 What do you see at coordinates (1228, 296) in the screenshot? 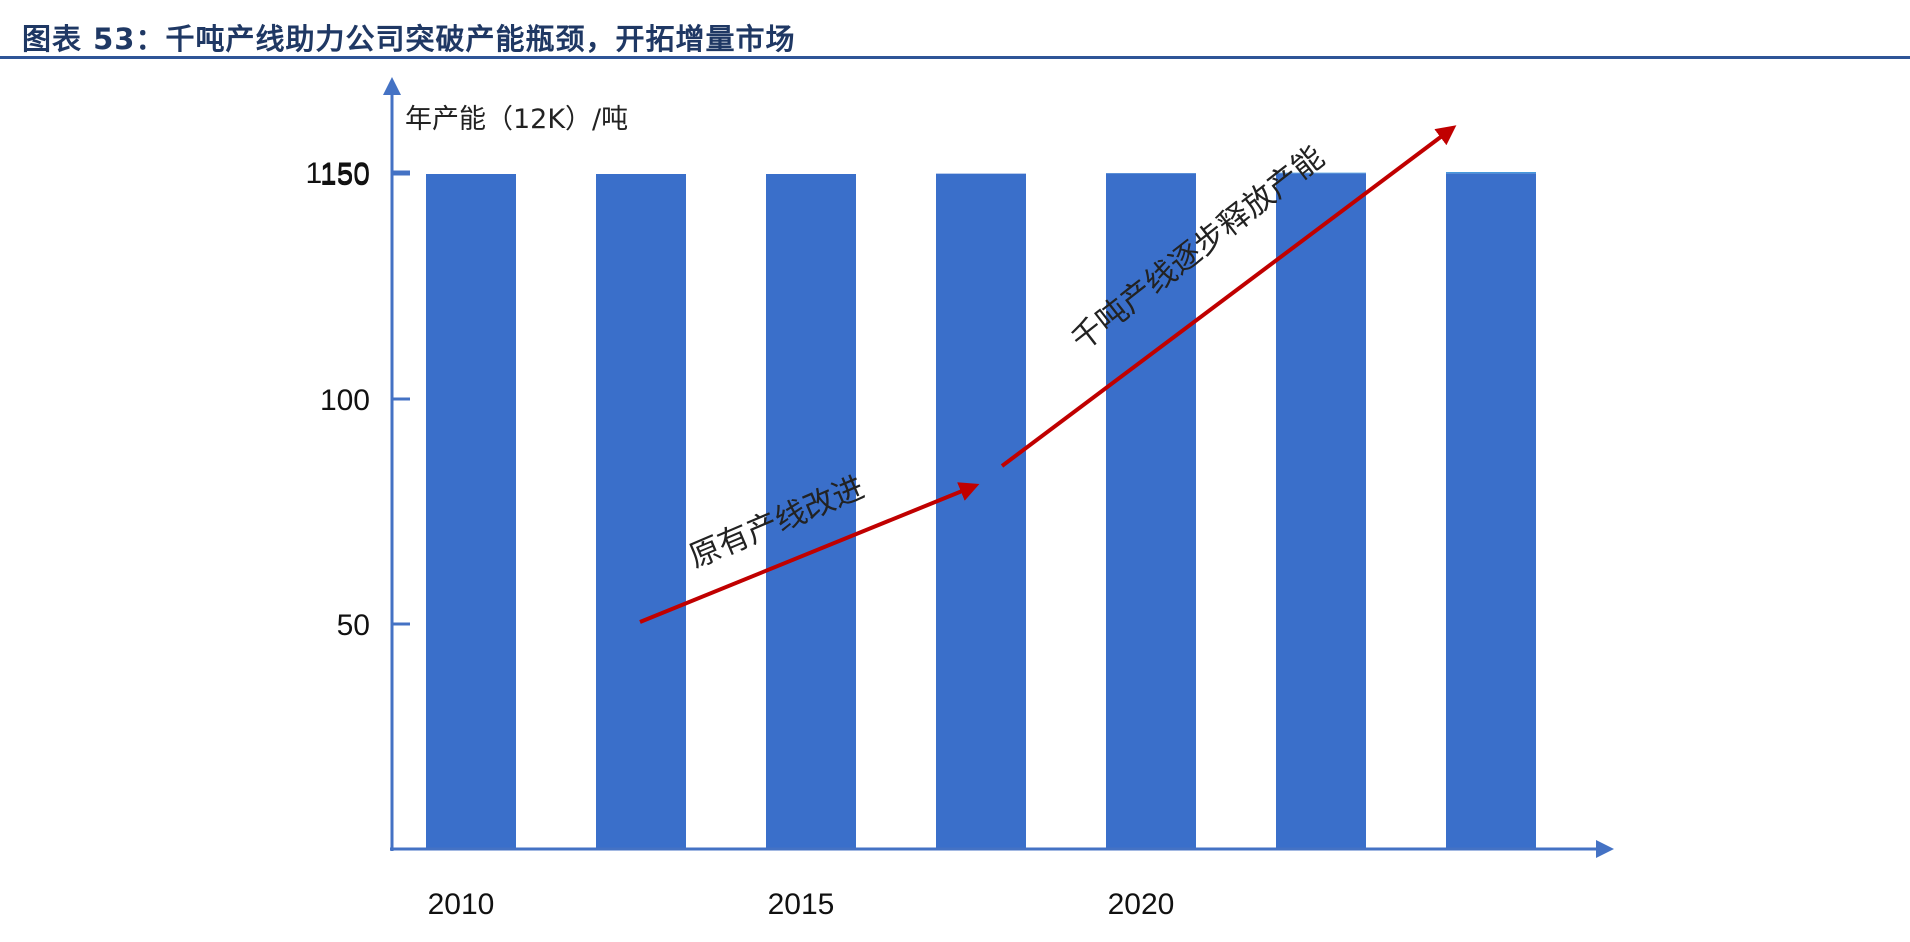
I see `arrow-kiloton-line` at bounding box center [1228, 296].